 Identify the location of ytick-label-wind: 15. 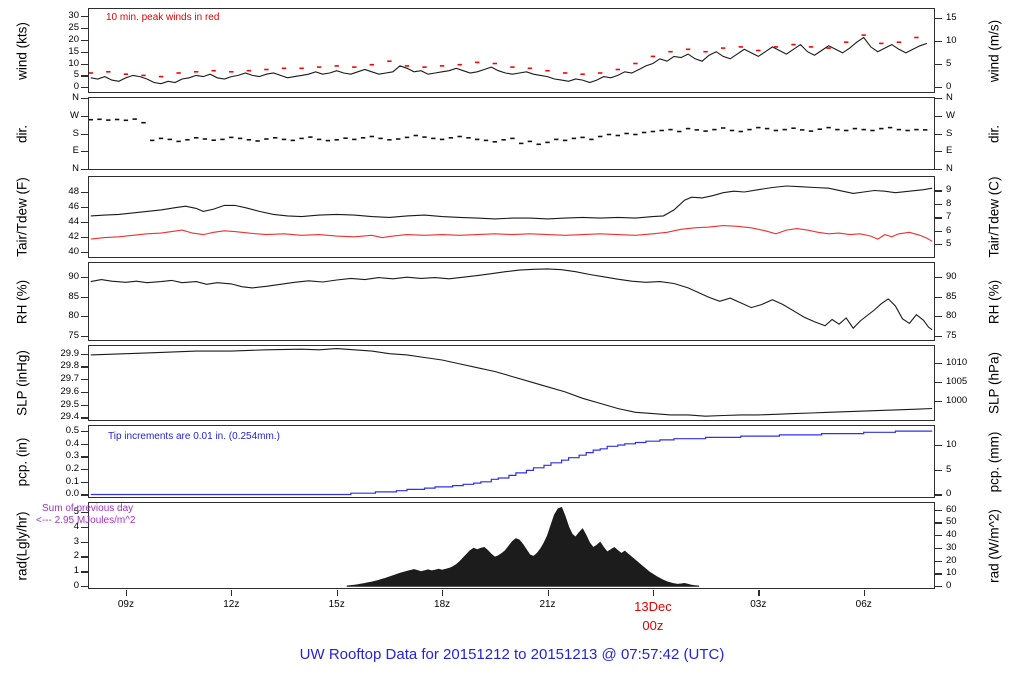
(73, 51).